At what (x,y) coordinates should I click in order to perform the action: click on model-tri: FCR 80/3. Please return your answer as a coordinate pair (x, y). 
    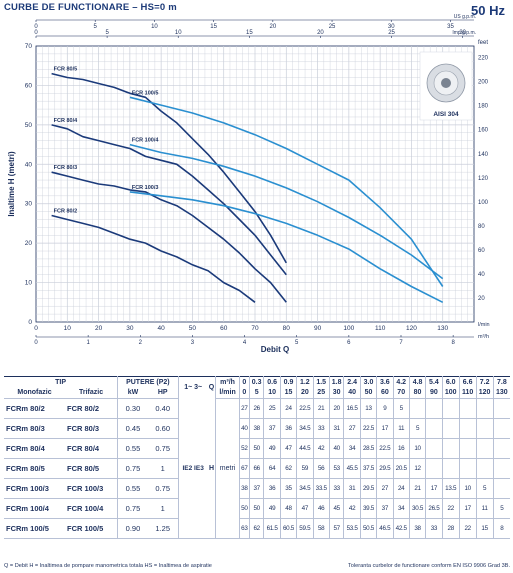
    Looking at the image, I should click on (91, 428).